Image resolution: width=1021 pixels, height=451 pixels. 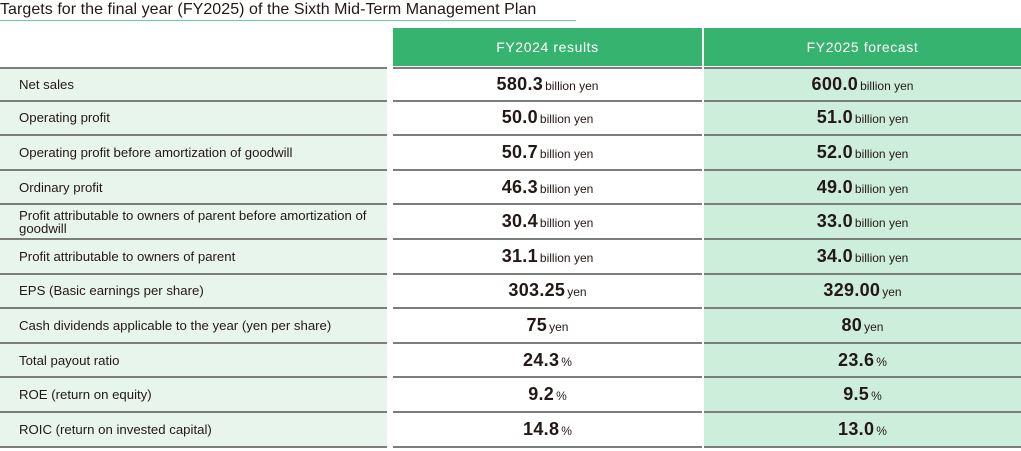 I want to click on fy2024-value: 14.8, so click(x=541, y=428).